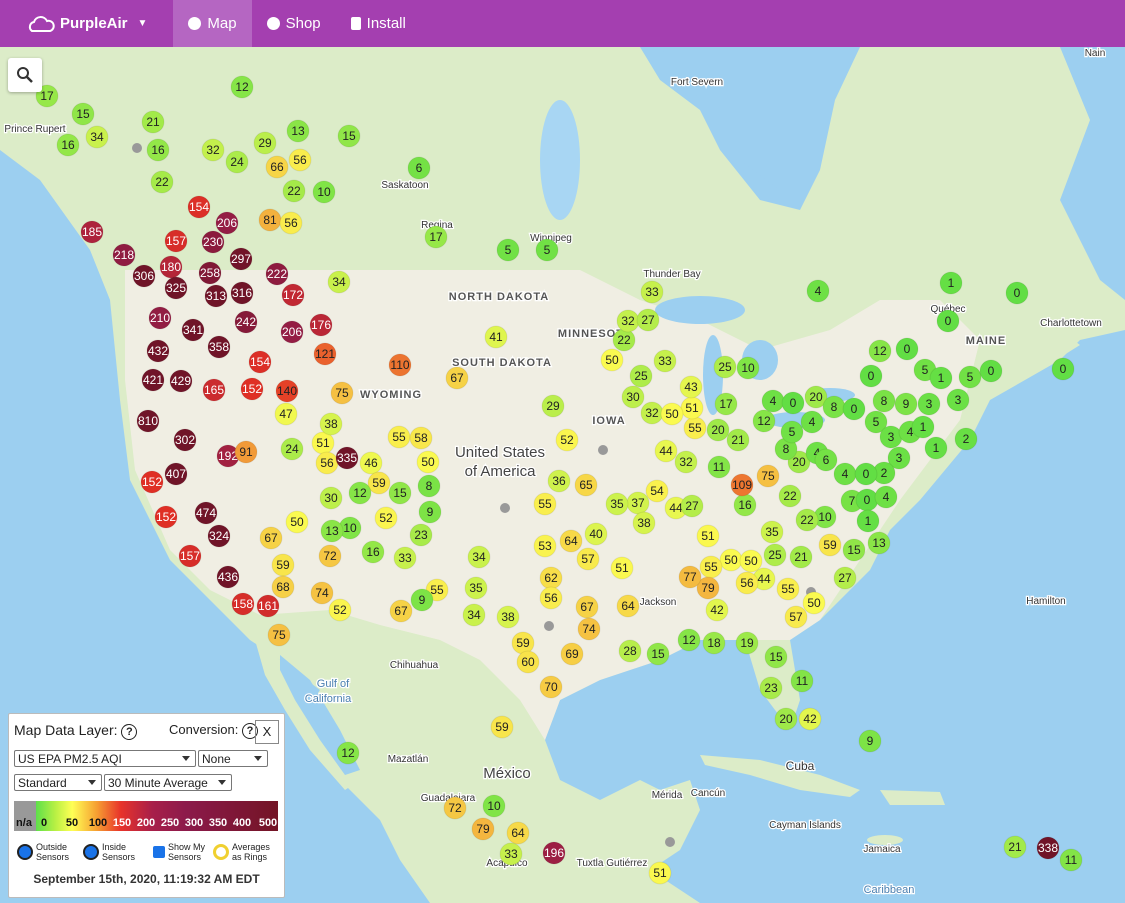 This screenshot has width=1125, height=903. What do you see at coordinates (559, 481) in the screenshot?
I see `sensor: 36` at bounding box center [559, 481].